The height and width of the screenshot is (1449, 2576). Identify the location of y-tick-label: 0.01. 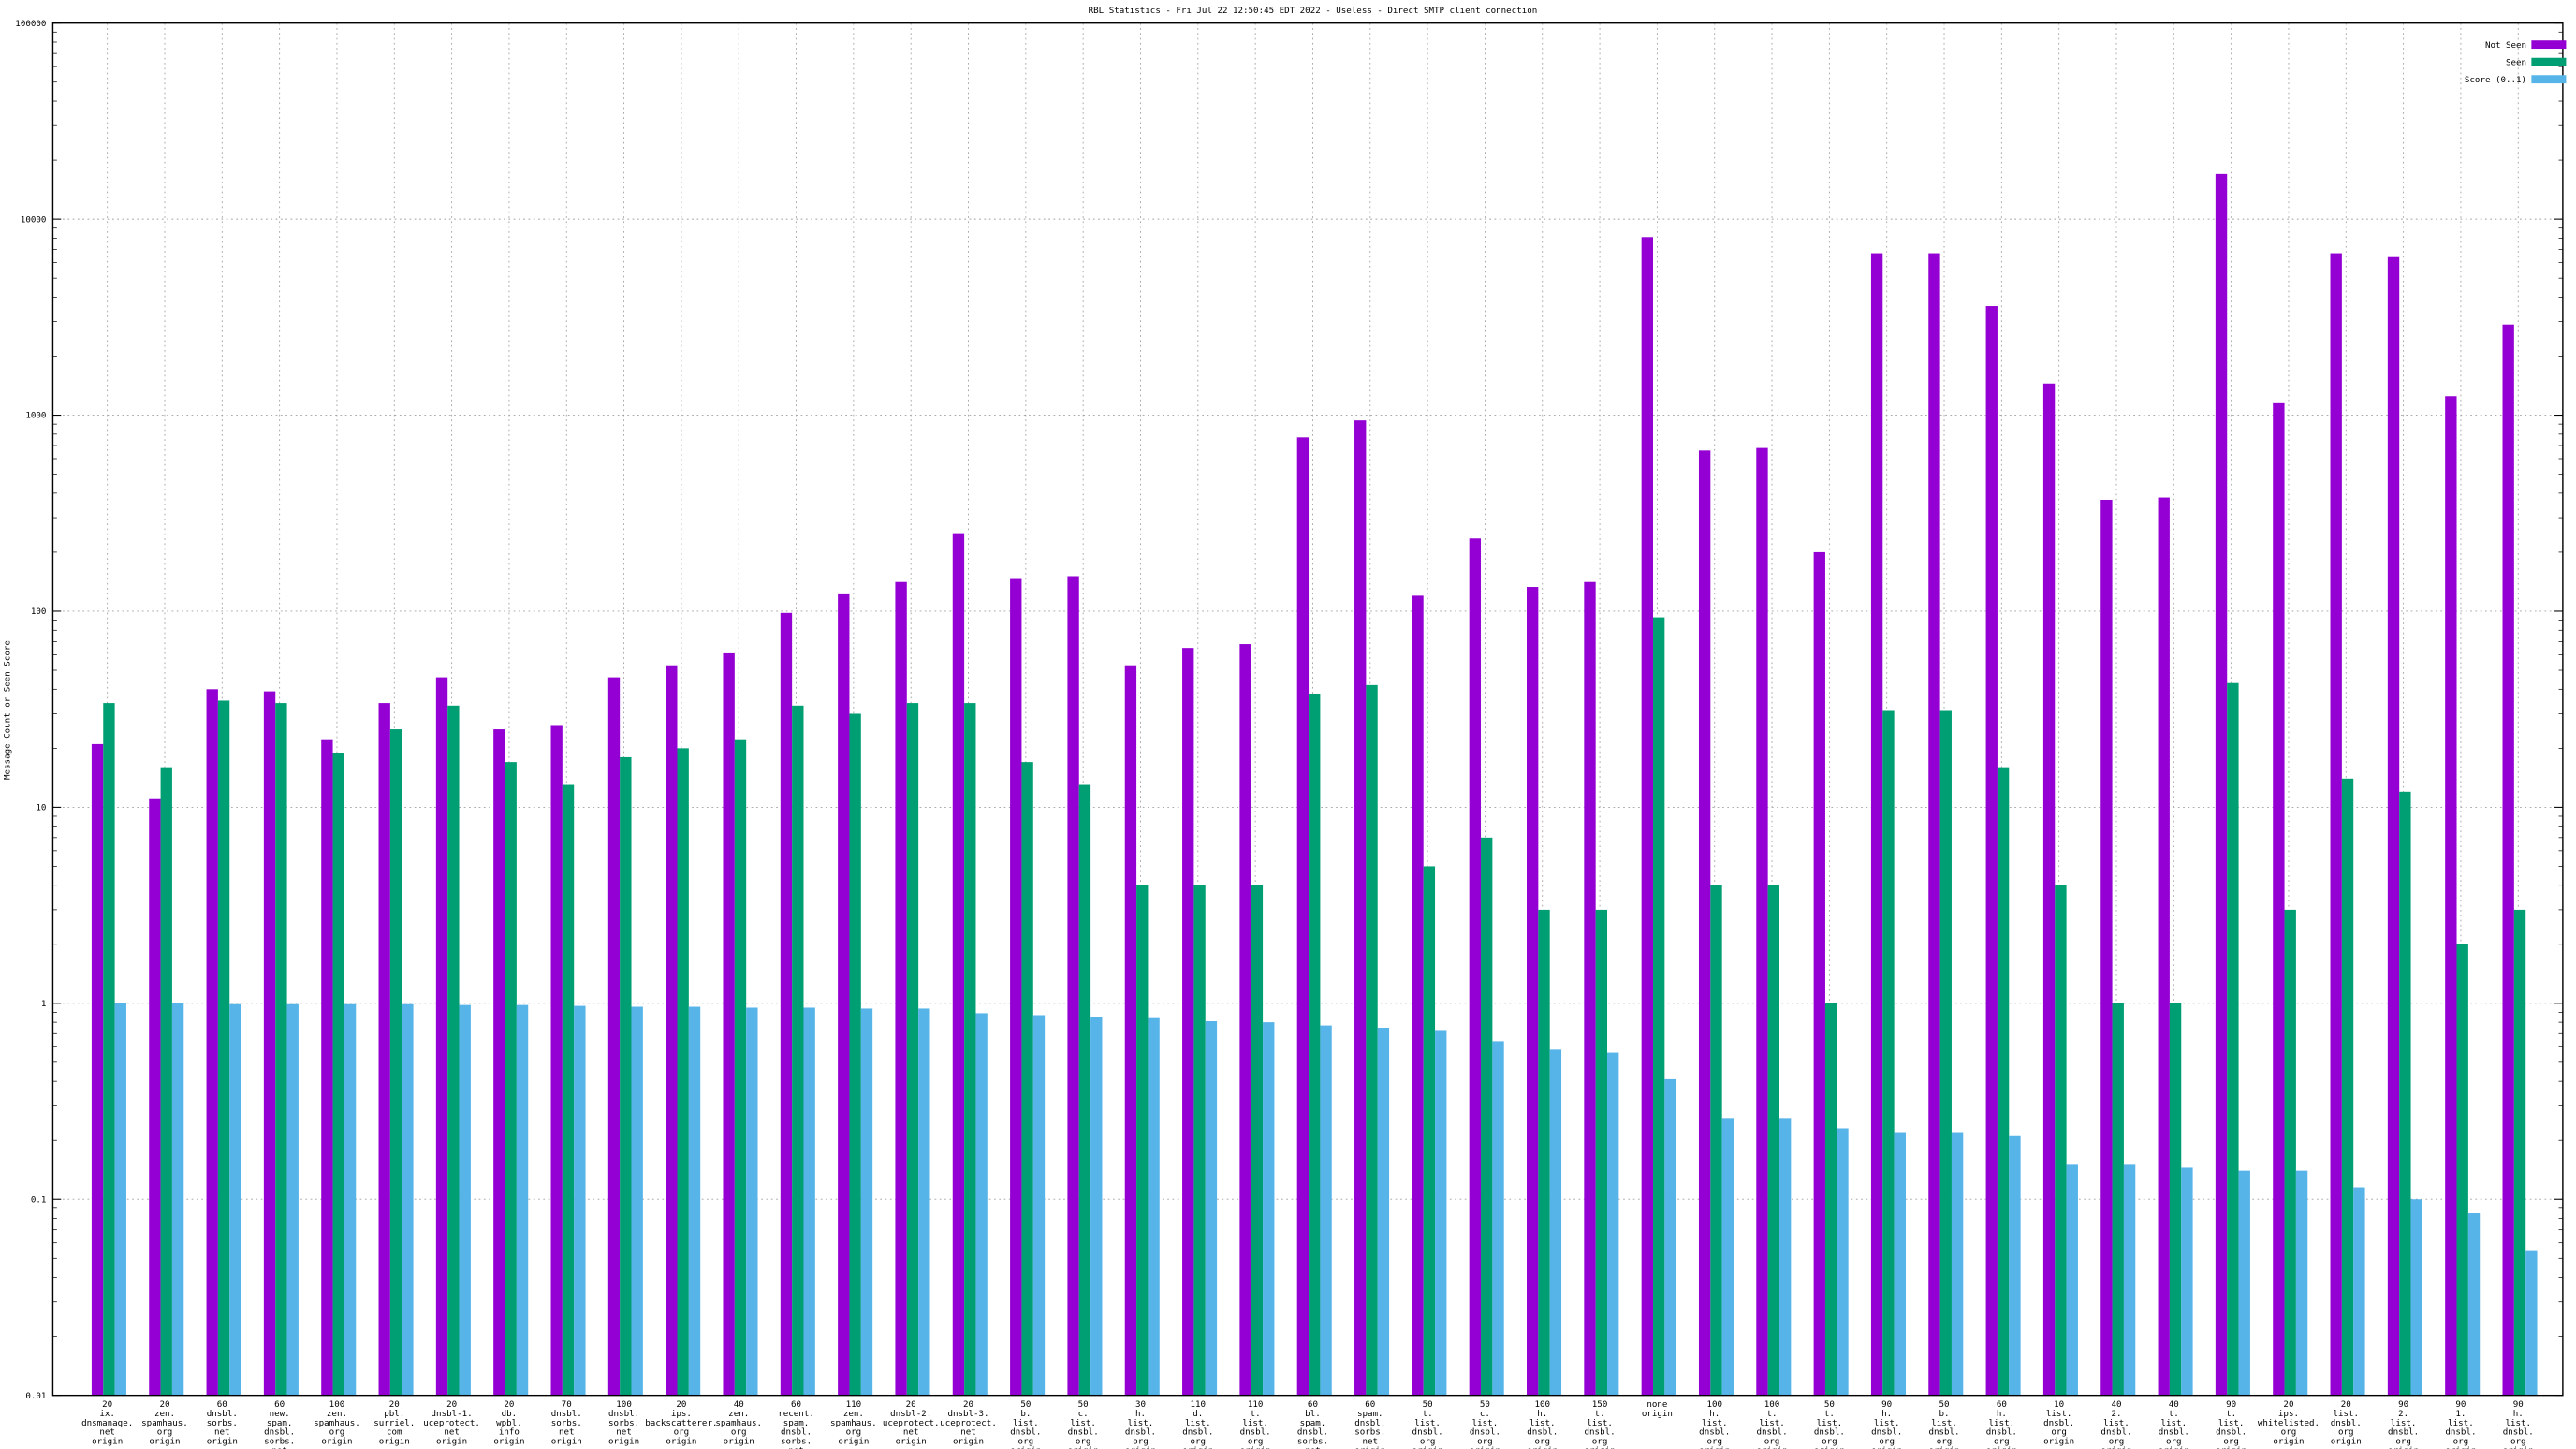
(35, 1396).